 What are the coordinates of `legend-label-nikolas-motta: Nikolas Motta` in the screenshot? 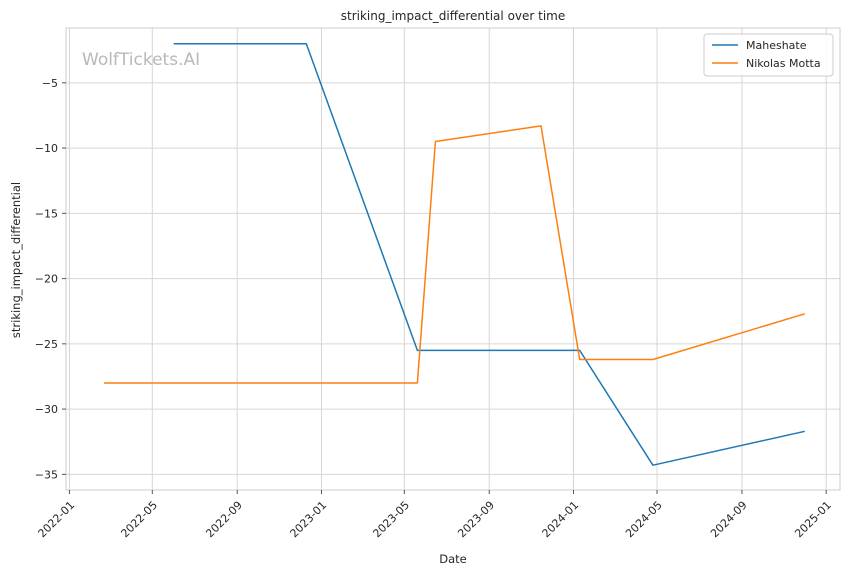 It's located at (783, 63).